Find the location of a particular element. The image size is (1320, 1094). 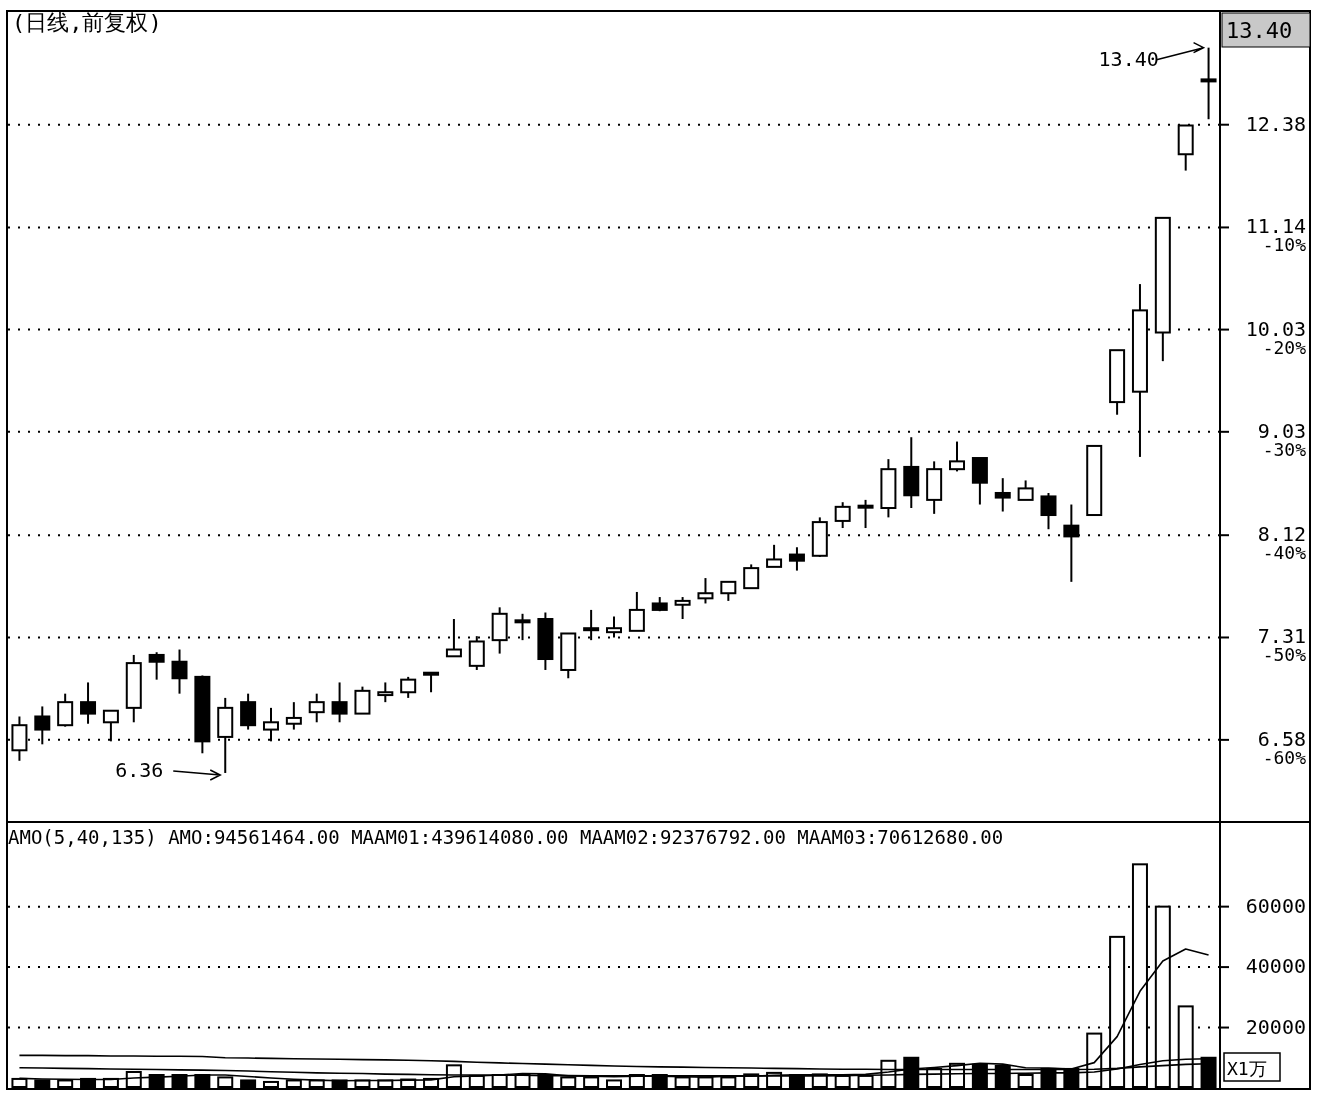

text: 13.40 is located at coordinates (1259, 30).